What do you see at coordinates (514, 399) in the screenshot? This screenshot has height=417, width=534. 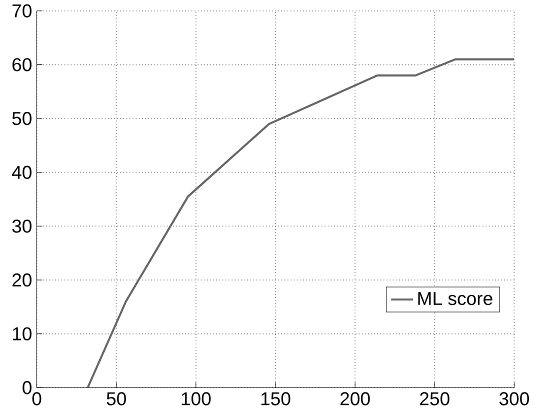 I see `x-tick-label: 300` at bounding box center [514, 399].